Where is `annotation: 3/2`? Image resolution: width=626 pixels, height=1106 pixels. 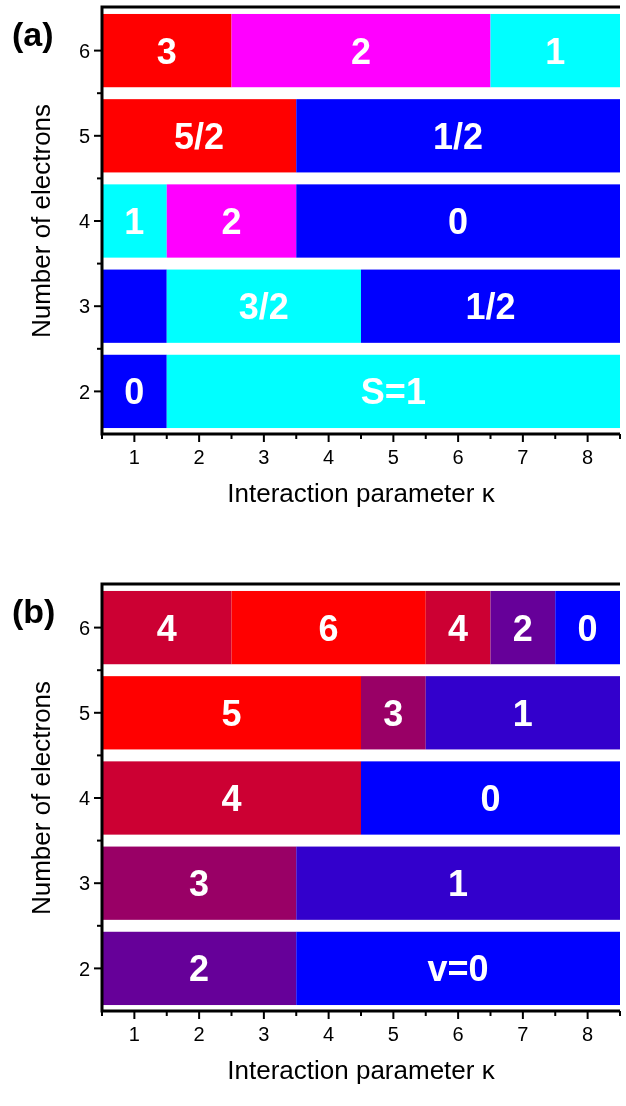 annotation: 3/2 is located at coordinates (263, 307).